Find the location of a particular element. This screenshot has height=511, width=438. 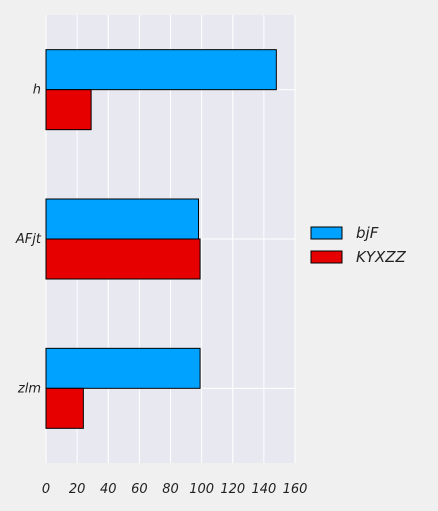

bar-bjF-zlm is located at coordinates (123, 368).